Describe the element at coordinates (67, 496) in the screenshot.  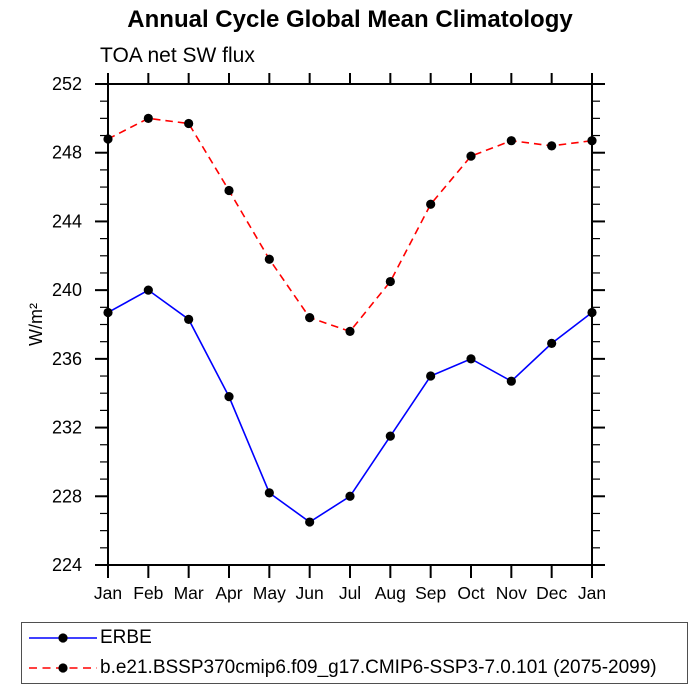
I see `y-tick-label: 228` at that location.